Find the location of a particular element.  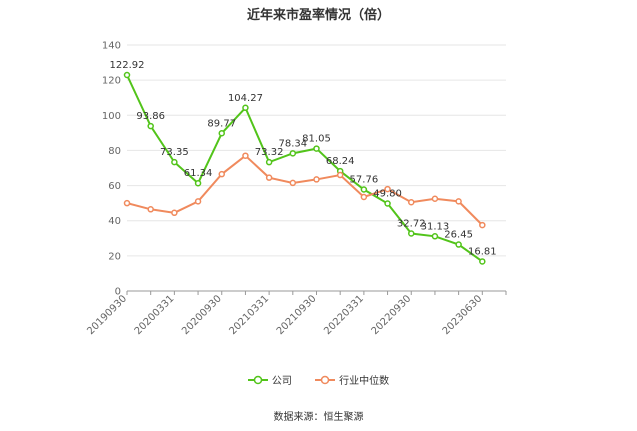

y-tick-label: 140 is located at coordinates (111, 46).